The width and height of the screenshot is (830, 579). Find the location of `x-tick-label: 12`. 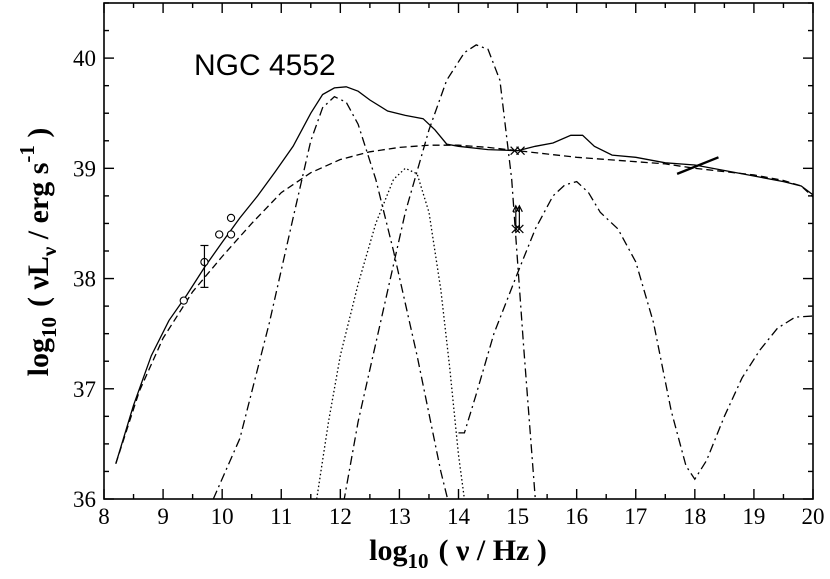

x-tick-label: 12 is located at coordinates (340, 516).